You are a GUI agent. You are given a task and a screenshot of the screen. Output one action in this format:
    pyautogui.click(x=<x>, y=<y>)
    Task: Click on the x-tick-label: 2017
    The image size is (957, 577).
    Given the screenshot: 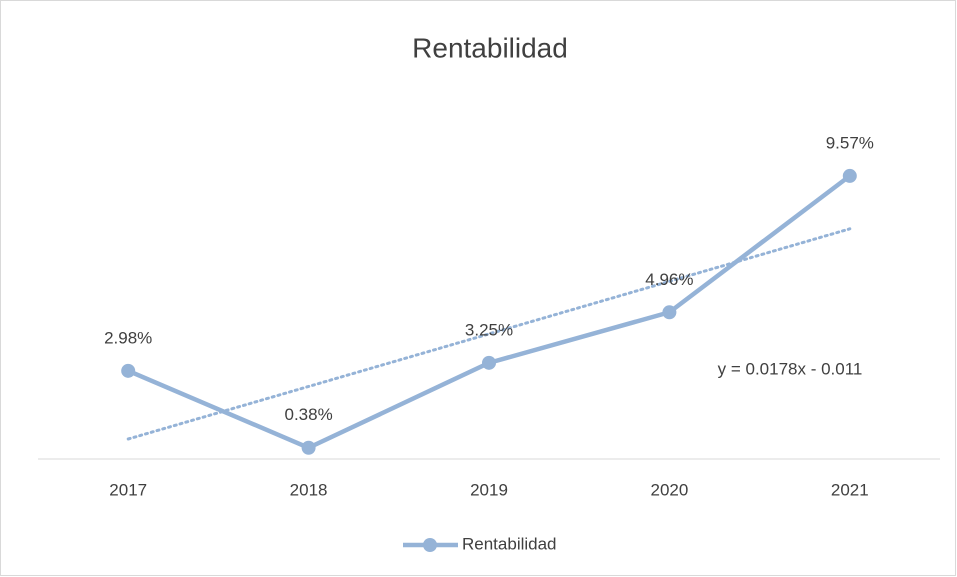 What is the action you would take?
    pyautogui.click(x=128, y=489)
    